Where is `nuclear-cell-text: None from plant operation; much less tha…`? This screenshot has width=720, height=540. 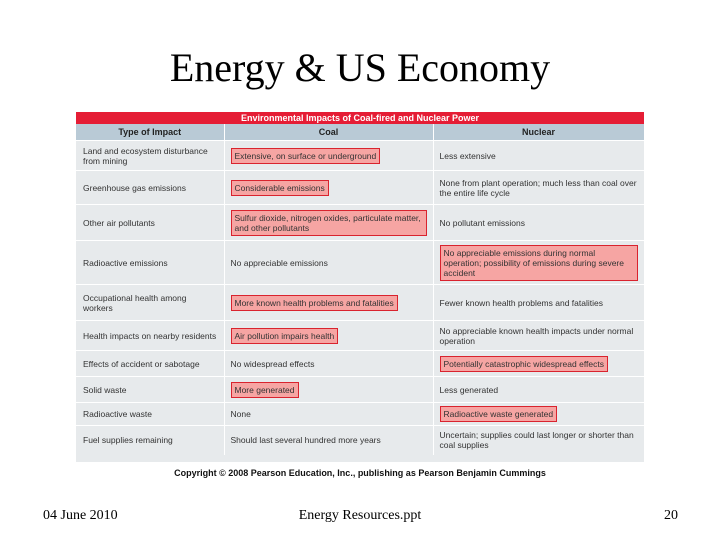 nuclear-cell-text: None from plant operation; much less tha… is located at coordinates (538, 187).